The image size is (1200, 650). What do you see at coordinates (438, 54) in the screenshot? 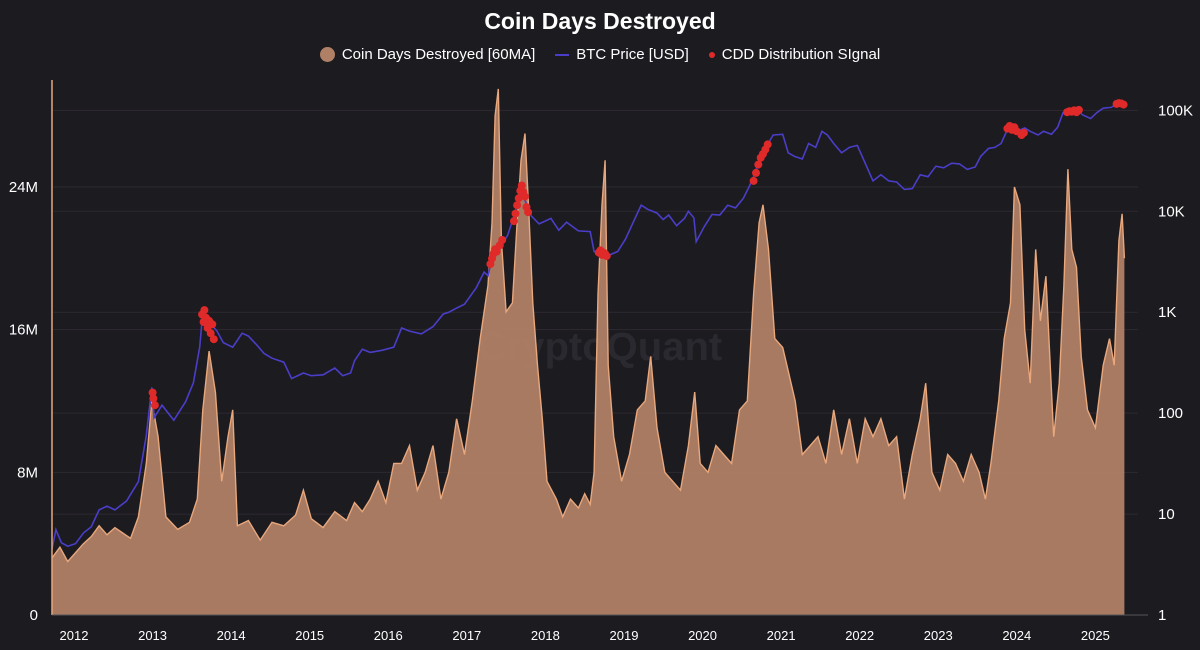
I see `legend-cdd-label: Coin Days Destroyed [60MA]` at bounding box center [438, 54].